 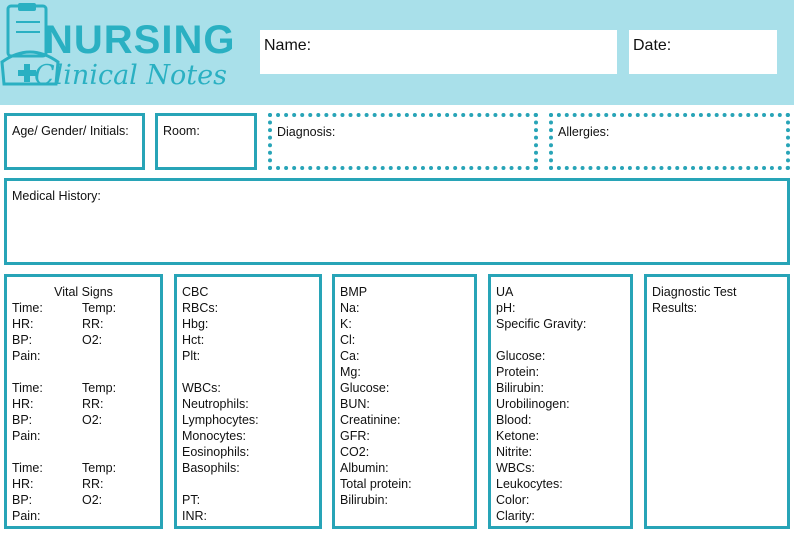 What do you see at coordinates (195, 292) in the screenshot?
I see `section-title: CBC` at bounding box center [195, 292].